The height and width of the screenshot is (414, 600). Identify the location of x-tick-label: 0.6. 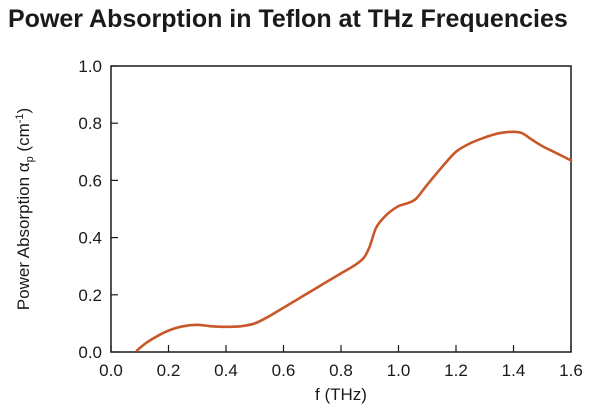
(284, 370).